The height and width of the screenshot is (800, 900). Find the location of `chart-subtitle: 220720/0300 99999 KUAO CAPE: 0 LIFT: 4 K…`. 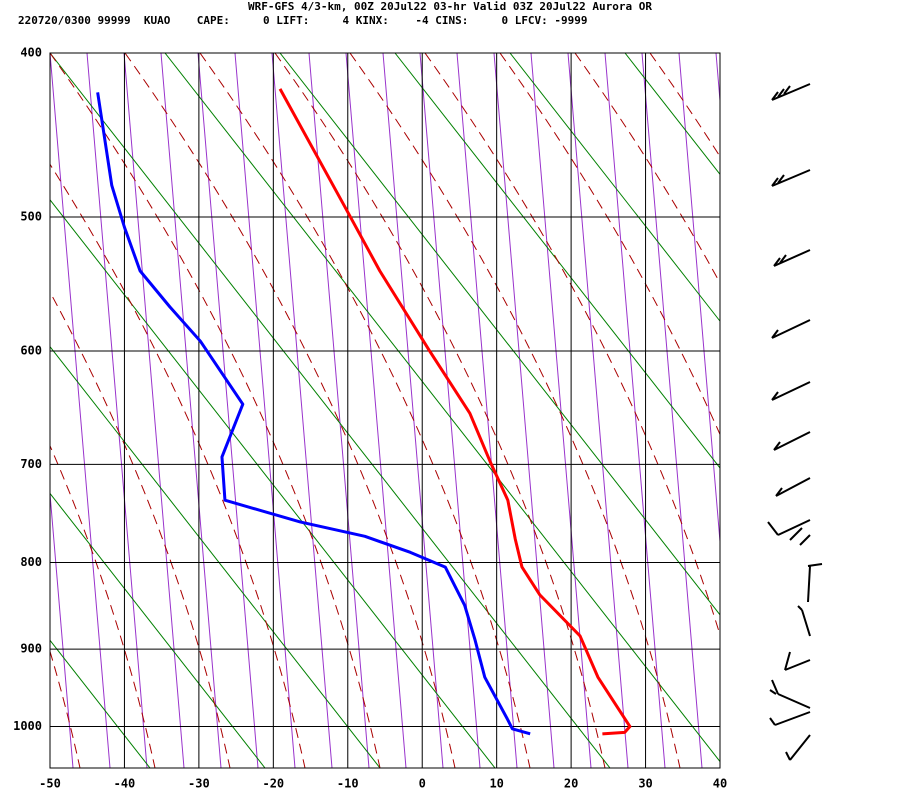

chart-subtitle: 220720/0300 99999 KUAO CAPE: 0 LIFT: 4 K… is located at coordinates (303, 20).